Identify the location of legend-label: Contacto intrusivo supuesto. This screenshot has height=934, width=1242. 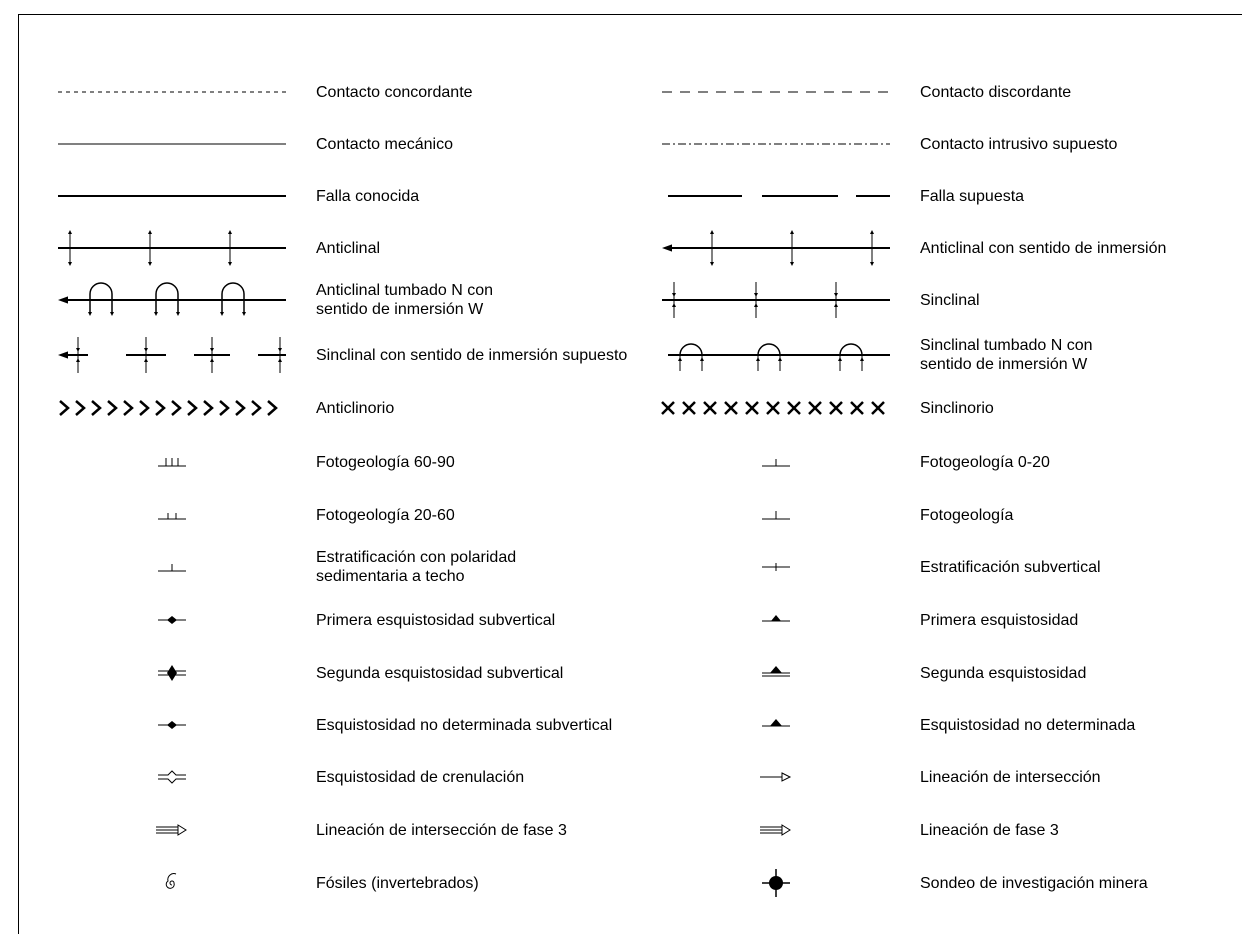
(1019, 144).